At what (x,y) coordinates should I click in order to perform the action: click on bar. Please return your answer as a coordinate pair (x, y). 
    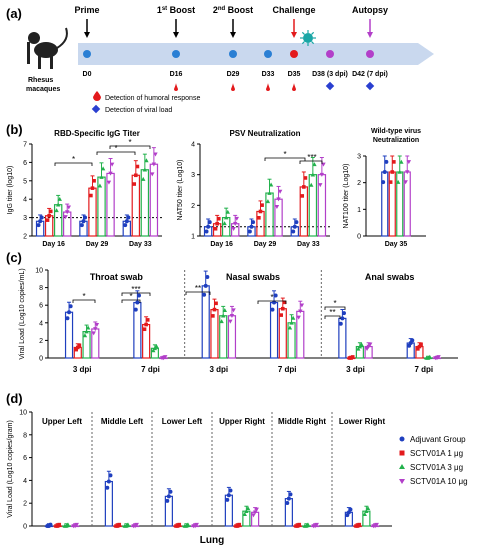
    Looking at the image, I should click on (246, 518).